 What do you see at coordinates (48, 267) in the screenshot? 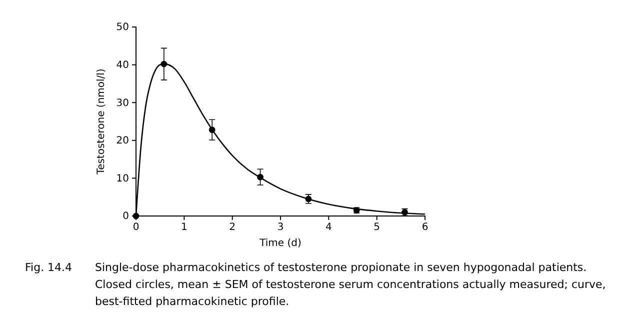
I see `caption: Fig. 14.4` at bounding box center [48, 267].